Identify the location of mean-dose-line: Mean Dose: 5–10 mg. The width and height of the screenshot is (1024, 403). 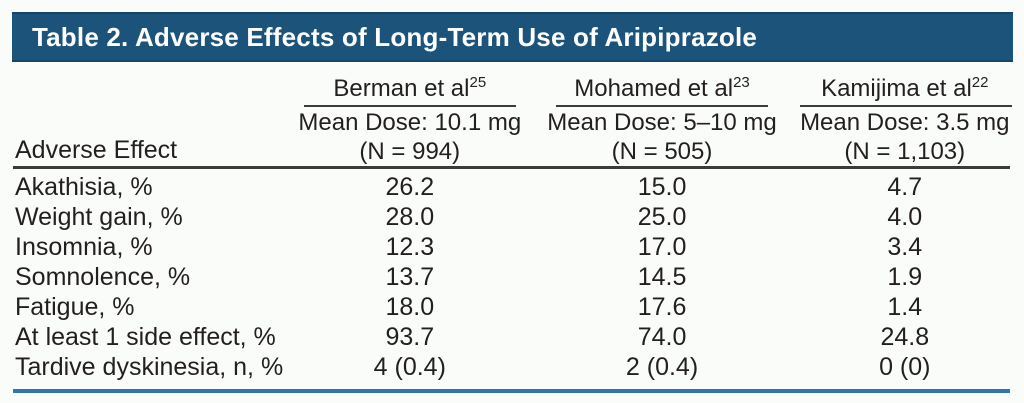
(662, 122).